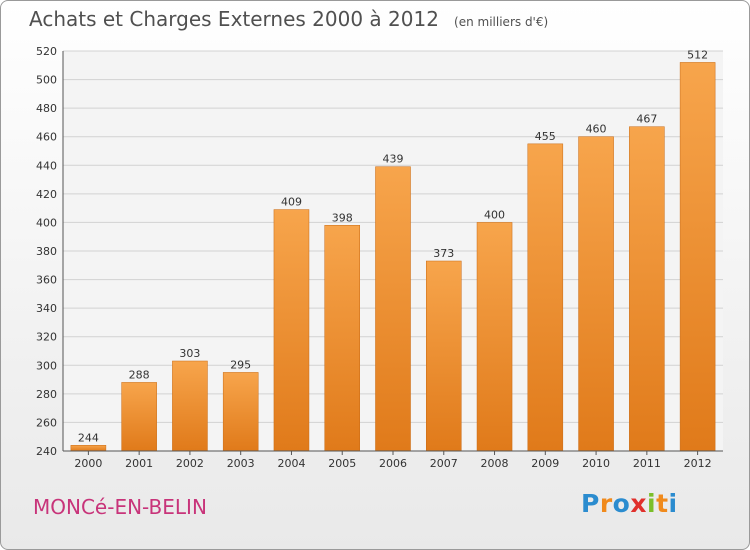  Describe the element at coordinates (545, 463) in the screenshot. I see `x-tick-label: 2009` at that location.